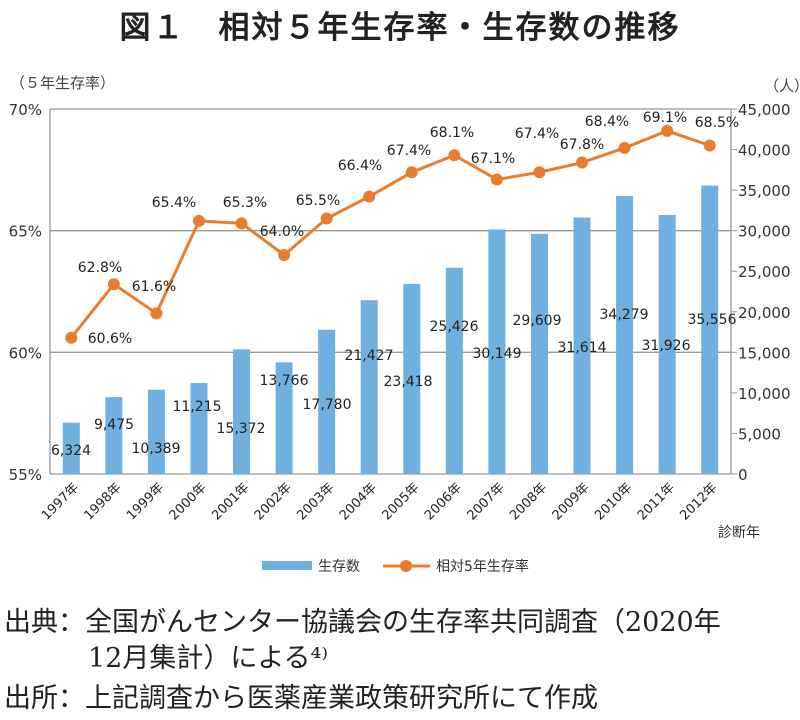  What do you see at coordinates (241, 429) in the screenshot?
I see `count-data-label: 15,372` at bounding box center [241, 429].